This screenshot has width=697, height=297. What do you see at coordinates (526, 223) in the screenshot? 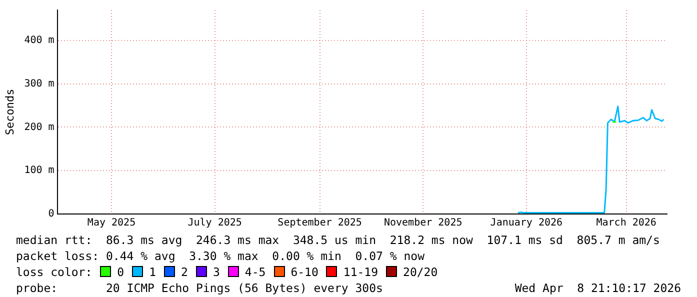
I see `x-tick-label: January 2026` at bounding box center [526, 223].